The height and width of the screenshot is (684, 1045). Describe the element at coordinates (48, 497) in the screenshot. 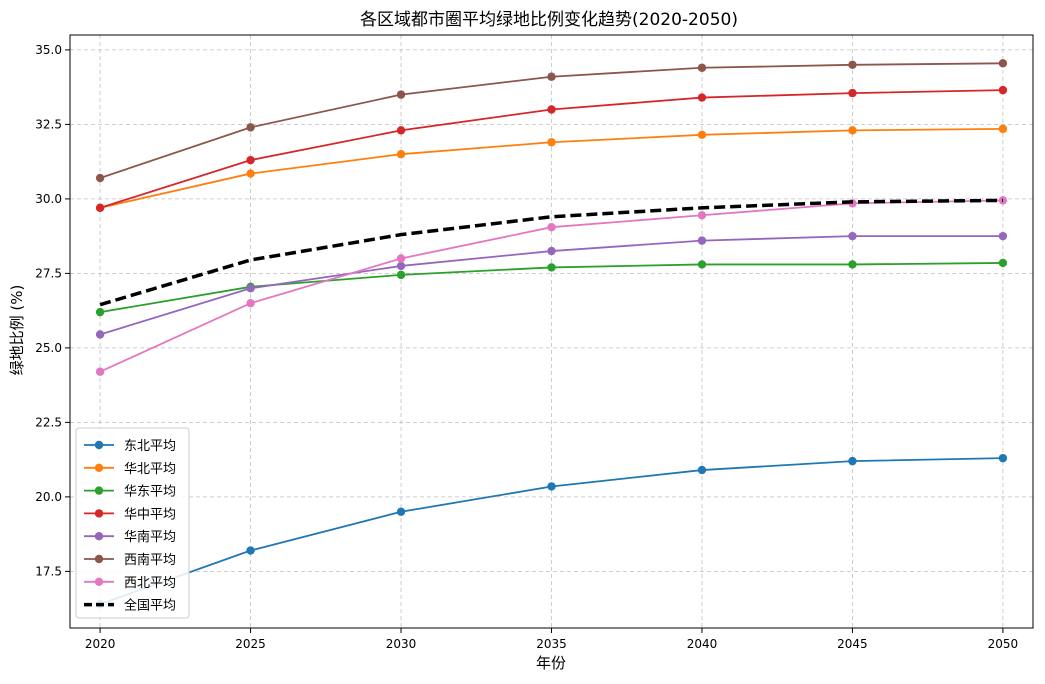

I see `y-tick-label: 20.0` at that location.